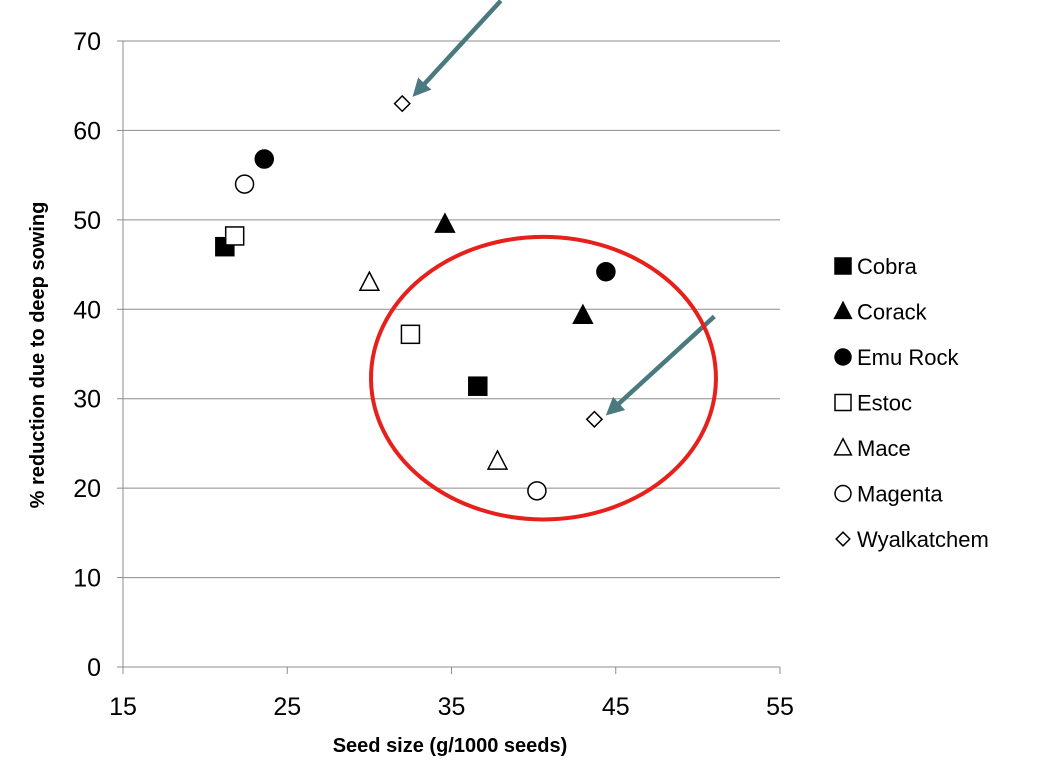  Describe the element at coordinates (94, 668) in the screenshot. I see `y-tick-label: 0` at that location.